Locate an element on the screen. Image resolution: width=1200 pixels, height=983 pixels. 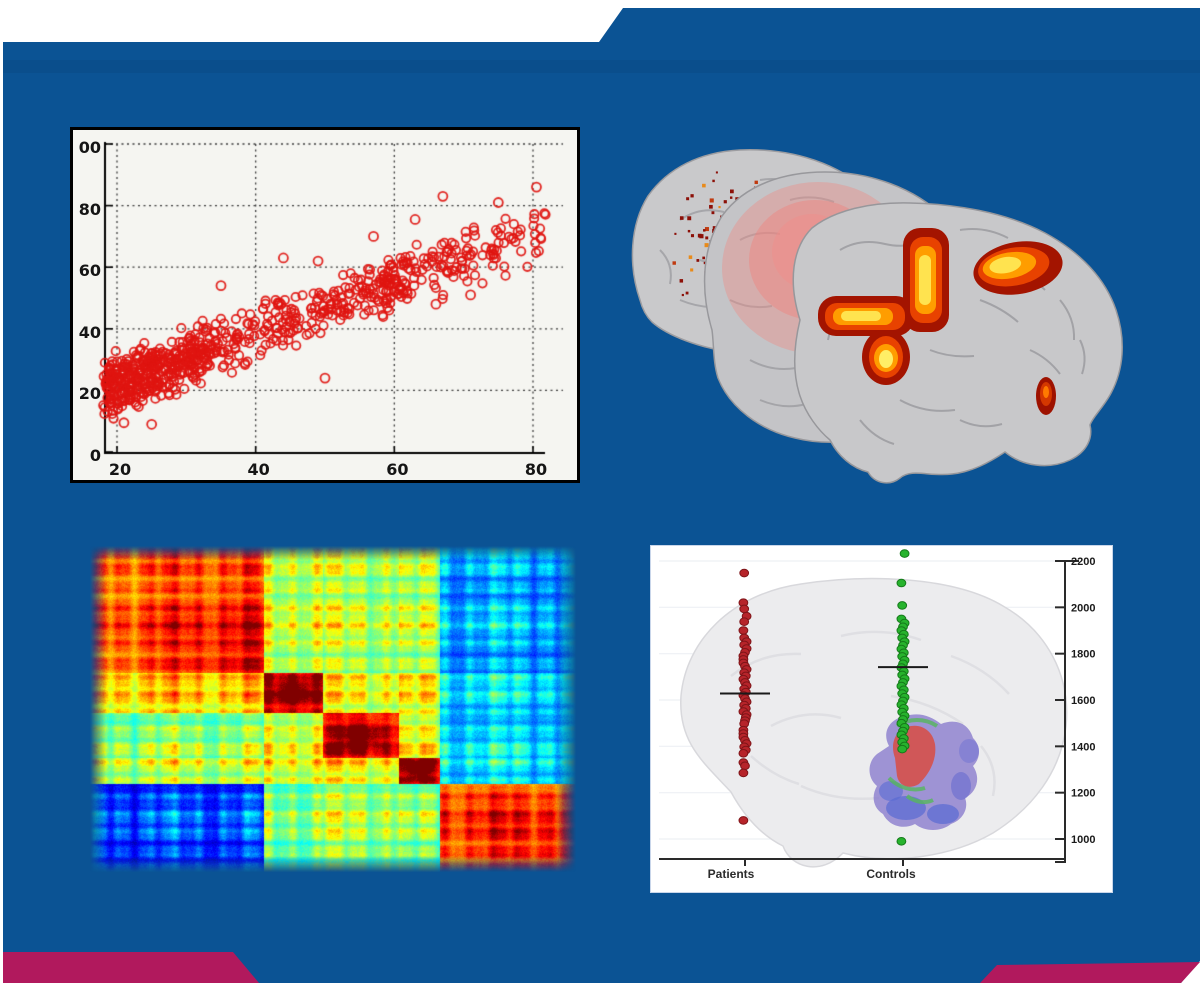
y-tick-label: 40 is located at coordinates (89, 332).